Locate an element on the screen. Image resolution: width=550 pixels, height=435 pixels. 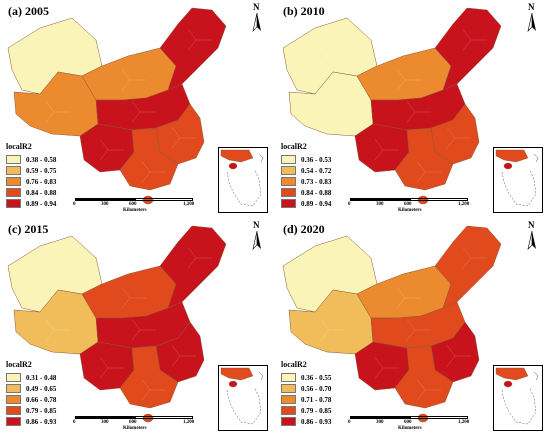
legend-label: 0.59 - 0.75 is located at coordinates (41, 170).